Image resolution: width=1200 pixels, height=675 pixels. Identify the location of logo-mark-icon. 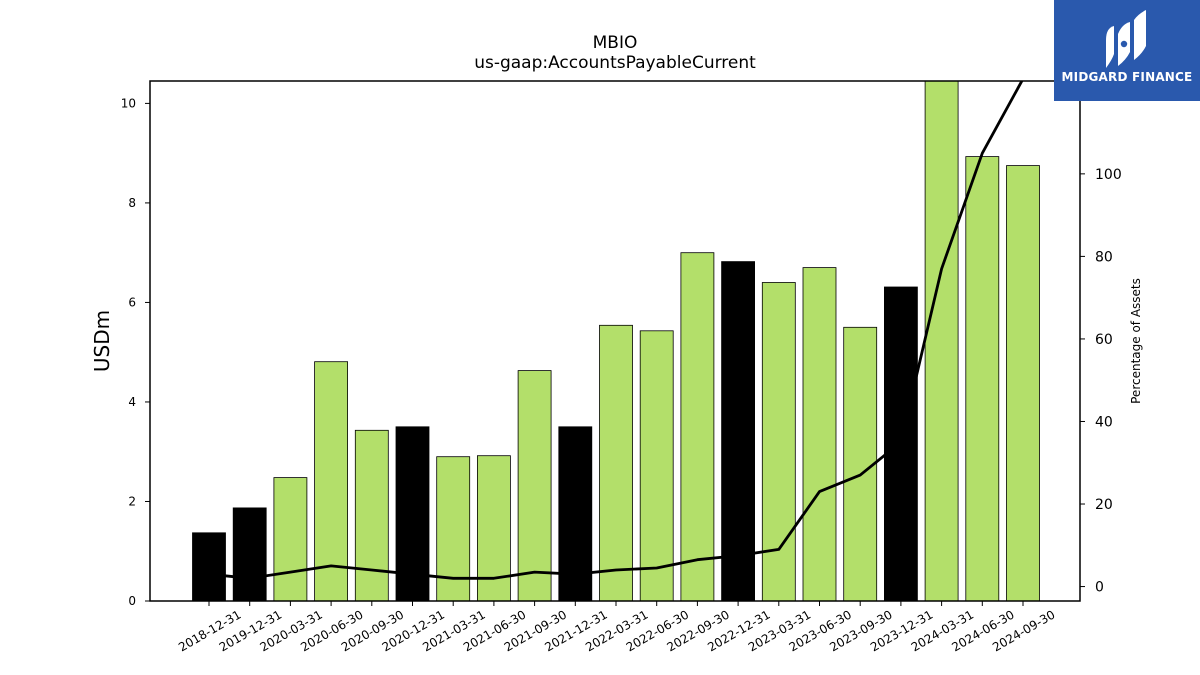
(1126, 39).